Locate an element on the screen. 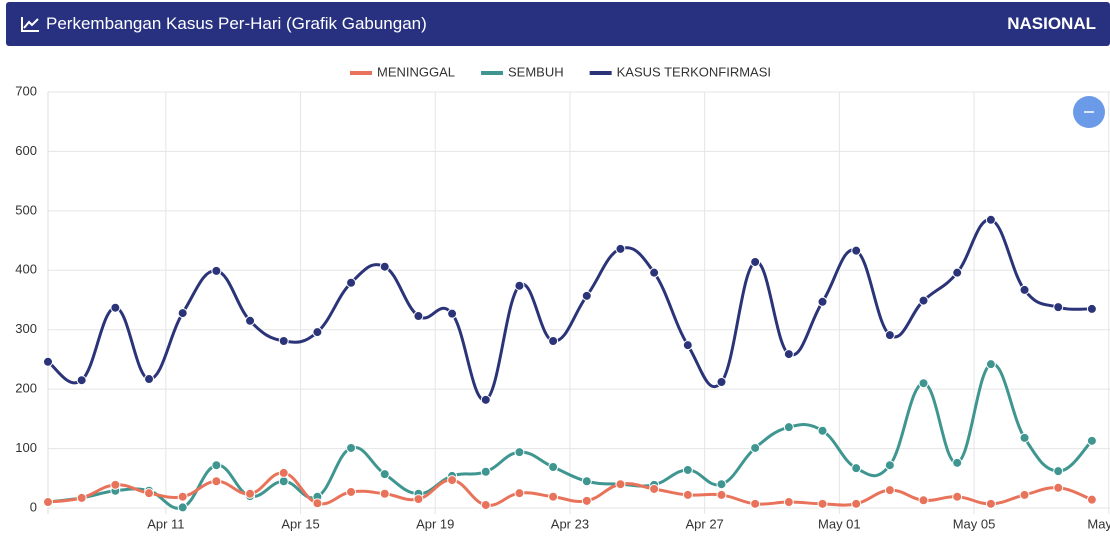  y-tick-label: 0 is located at coordinates (33, 506).